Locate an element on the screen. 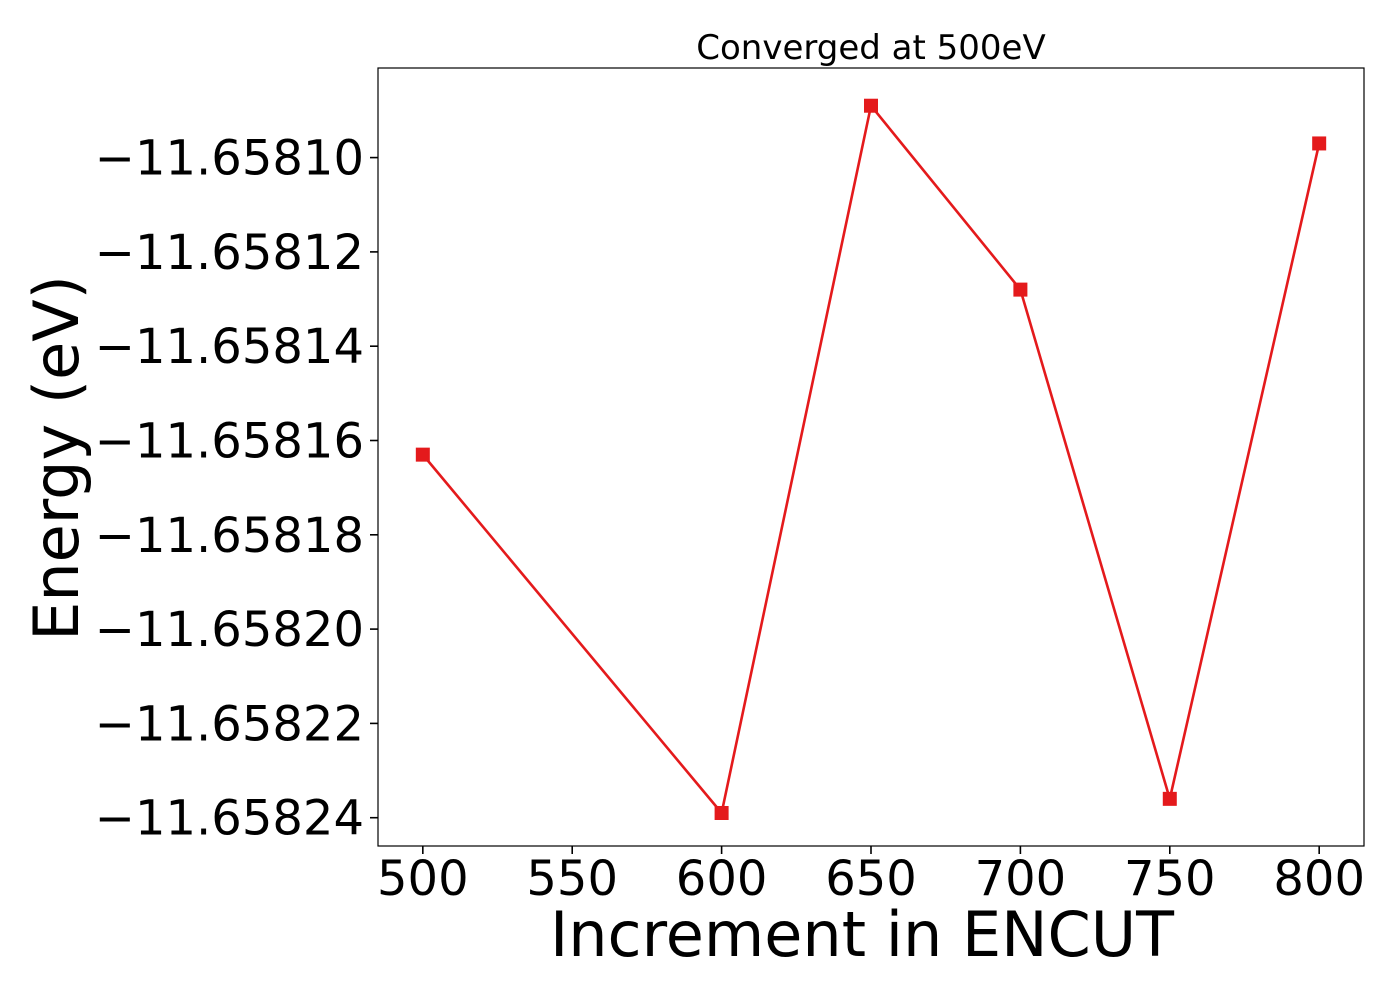  y-axis-label: Energy (eV) is located at coordinates (56, 458).